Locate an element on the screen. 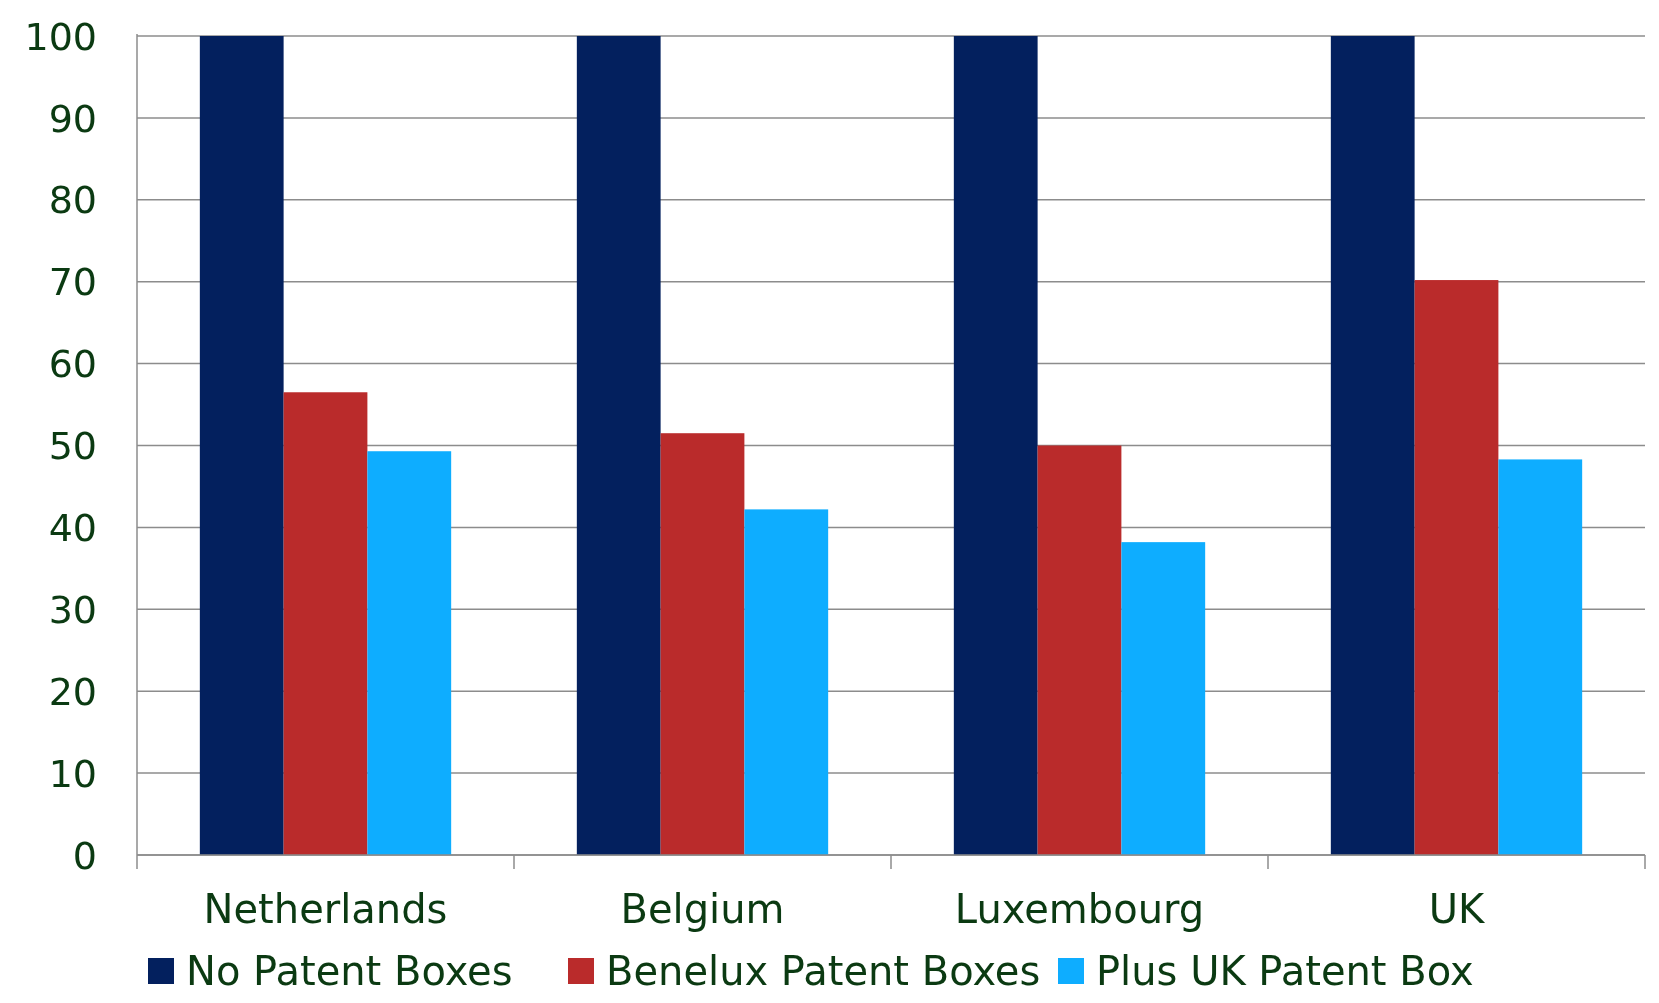 Image resolution: width=1659 pixels, height=1003 pixels. legend-label: No Patent Boxes is located at coordinates (349, 971).